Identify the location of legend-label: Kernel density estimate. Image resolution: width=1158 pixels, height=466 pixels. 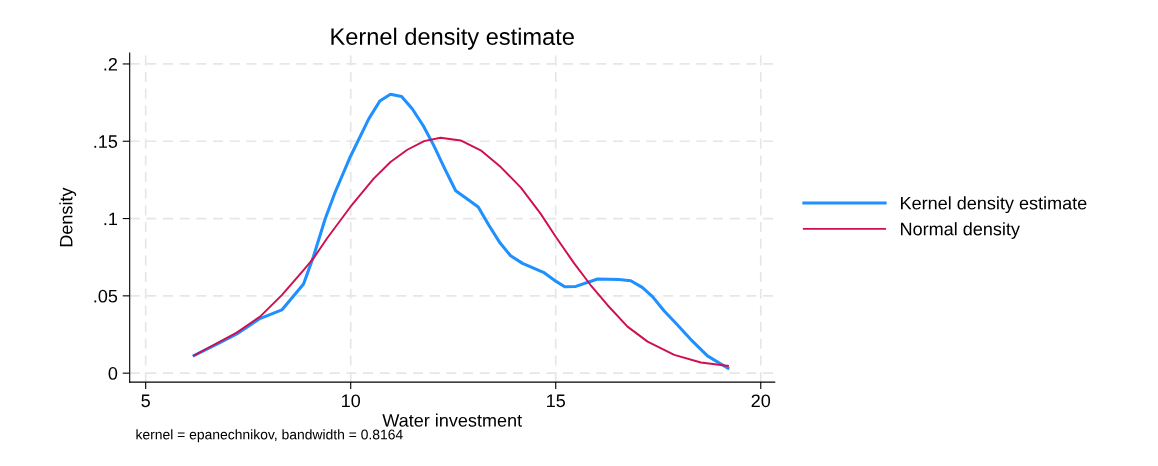
(994, 205).